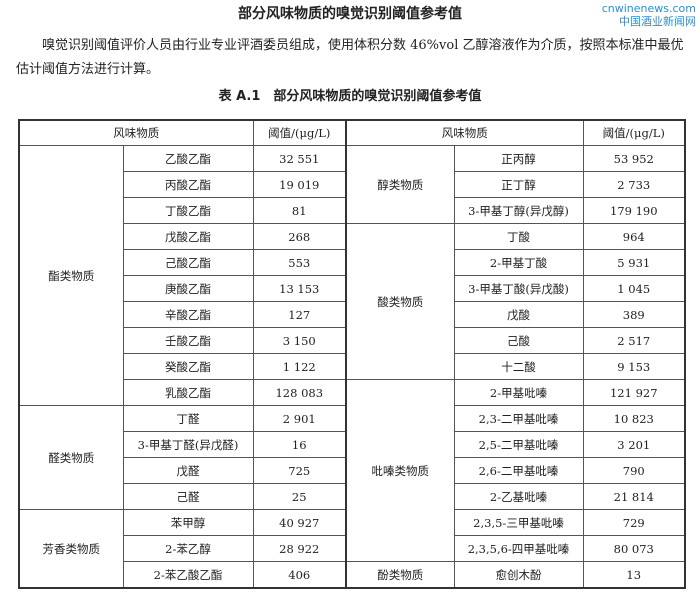 This screenshot has width=700, height=605. I want to click on threshold-value: 1 045, so click(634, 288).